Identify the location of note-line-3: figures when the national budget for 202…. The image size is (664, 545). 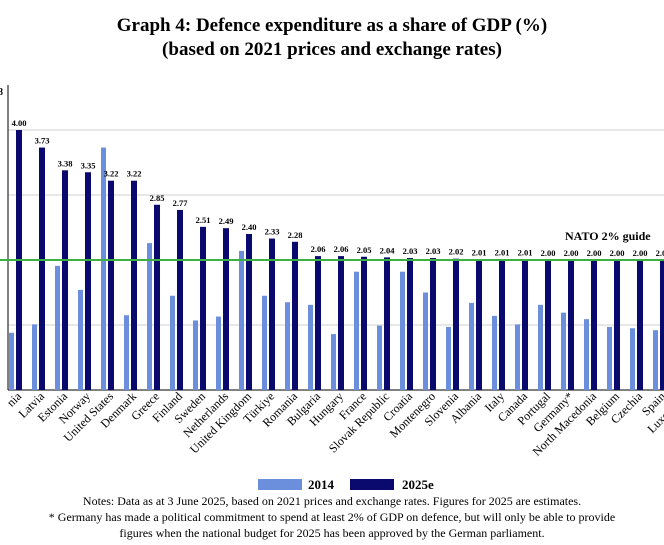
(332, 533).